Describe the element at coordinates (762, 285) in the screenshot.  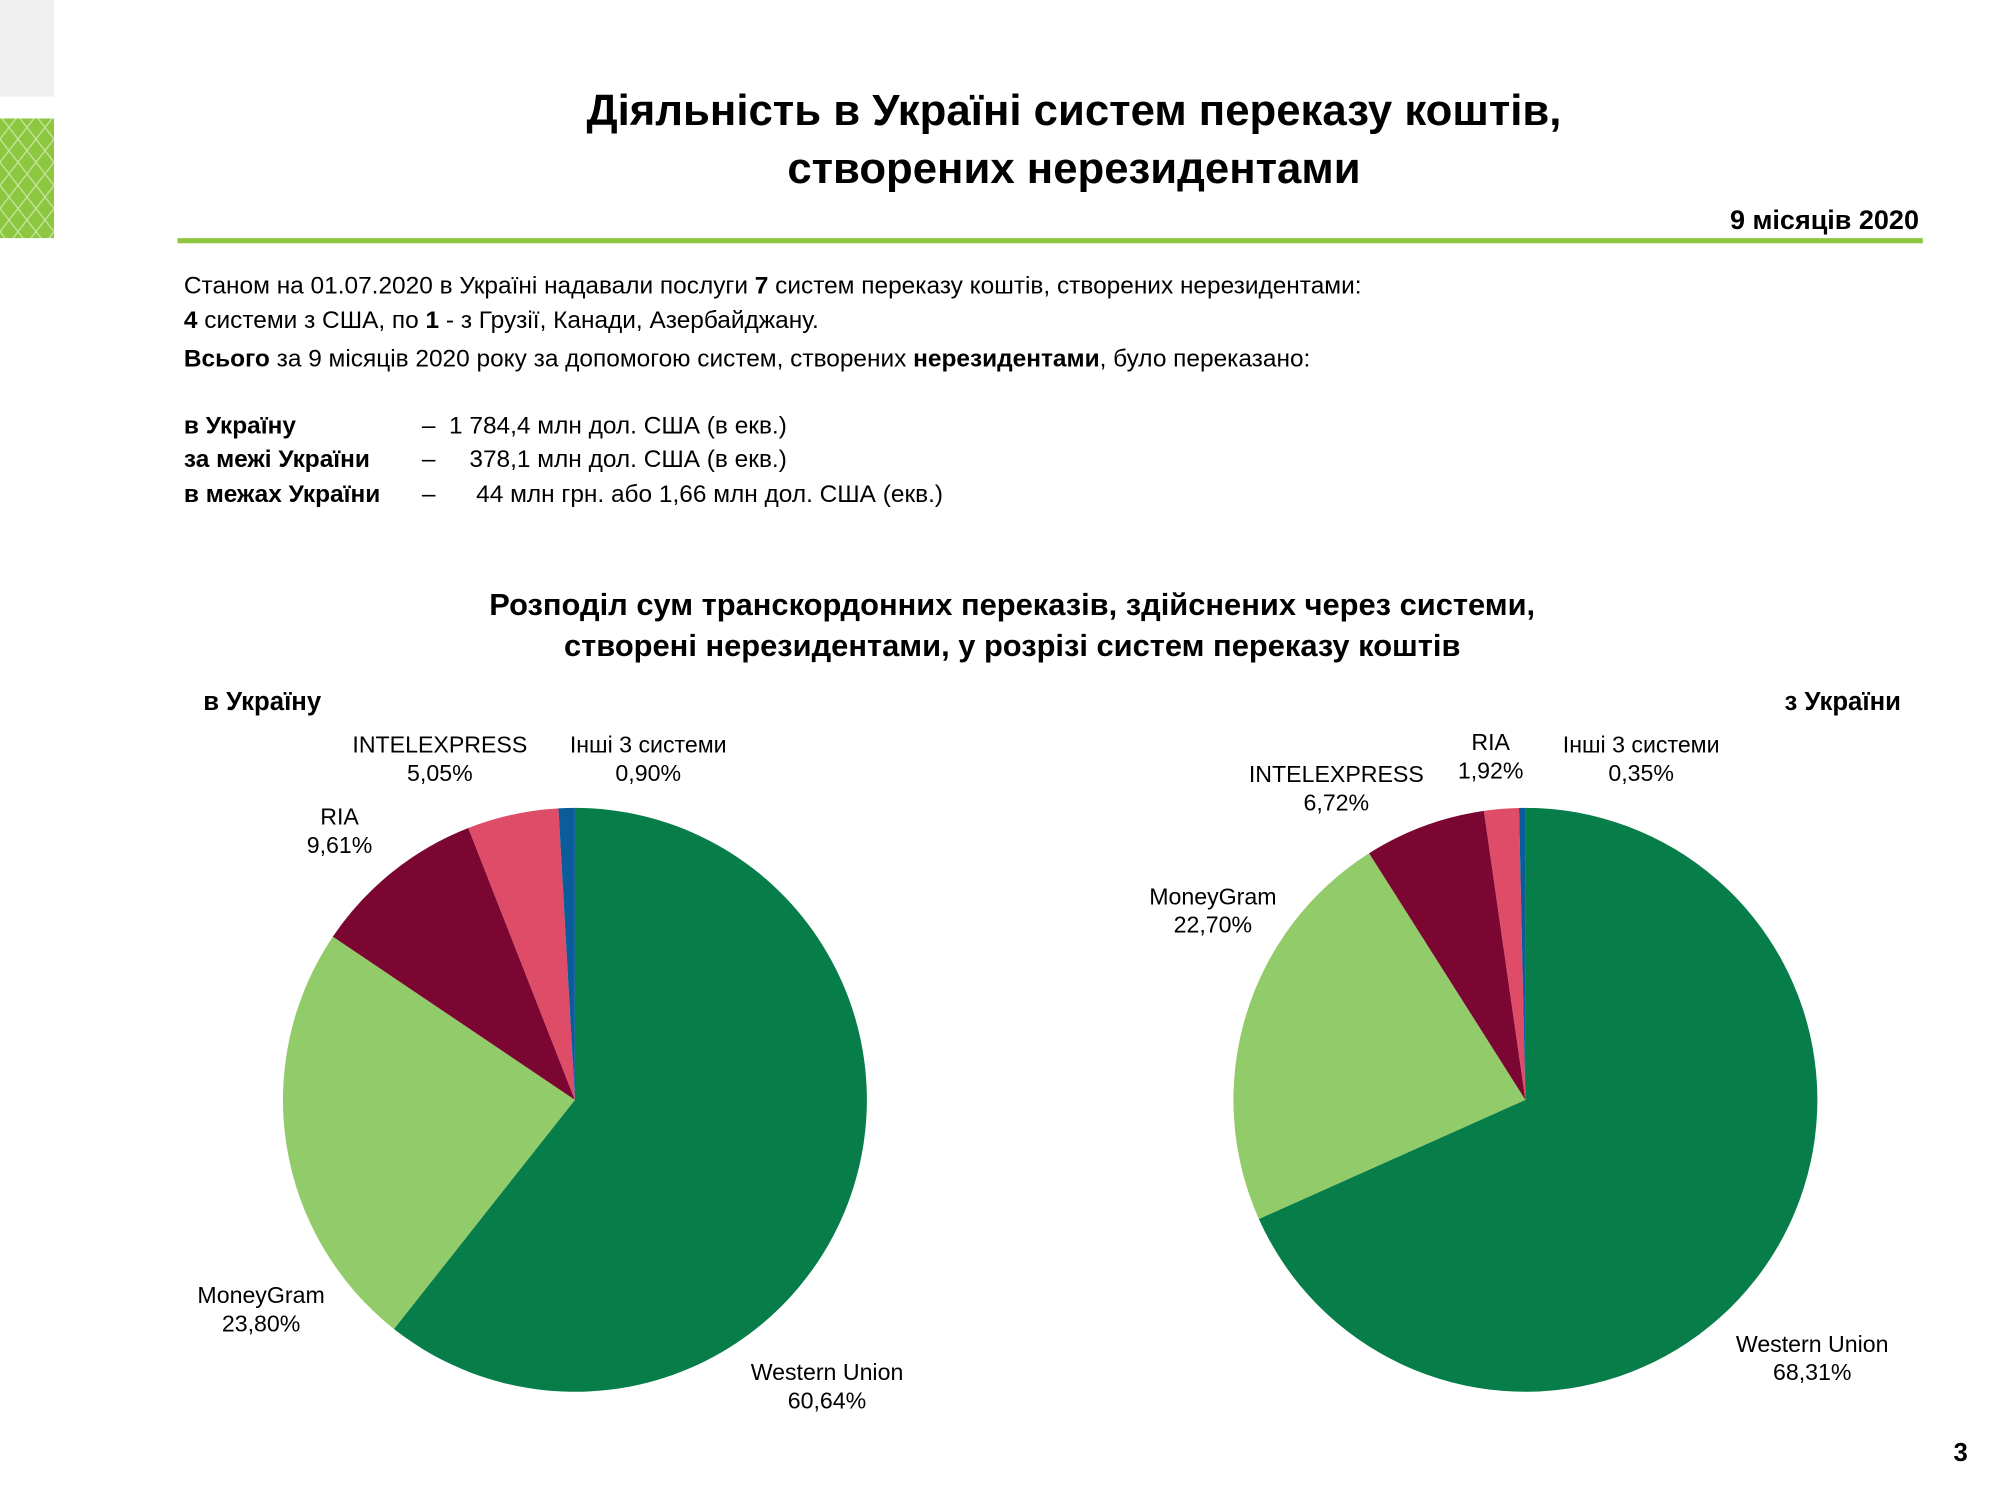
I see `intro-run: 7` at that location.